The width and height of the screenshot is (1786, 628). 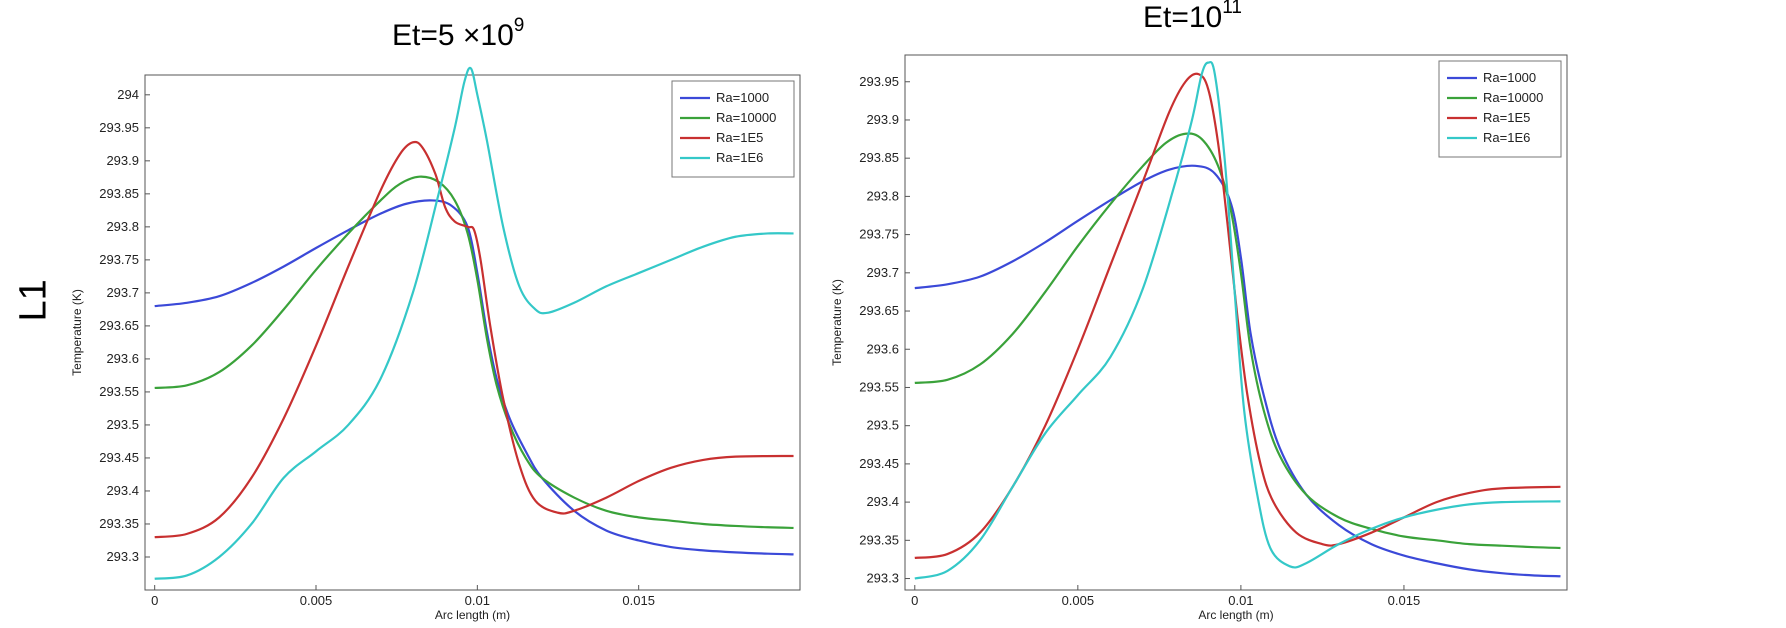 I want to click on title-exponent: 11, so click(x=1232, y=9).